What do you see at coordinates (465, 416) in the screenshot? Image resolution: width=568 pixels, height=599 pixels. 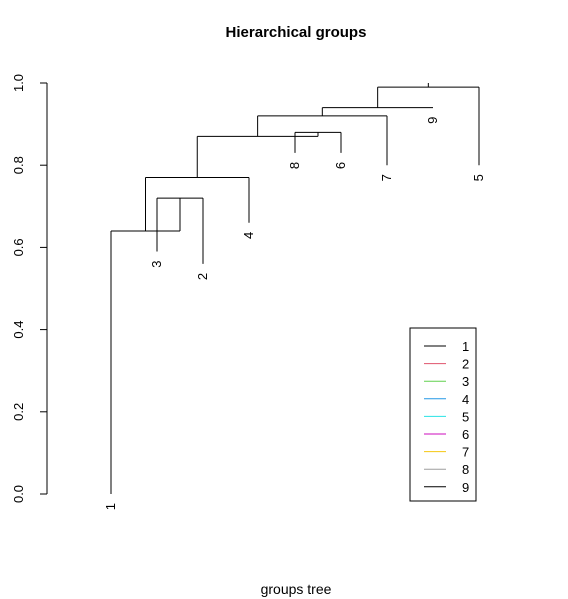 I see `legend-label-5: 5` at bounding box center [465, 416].